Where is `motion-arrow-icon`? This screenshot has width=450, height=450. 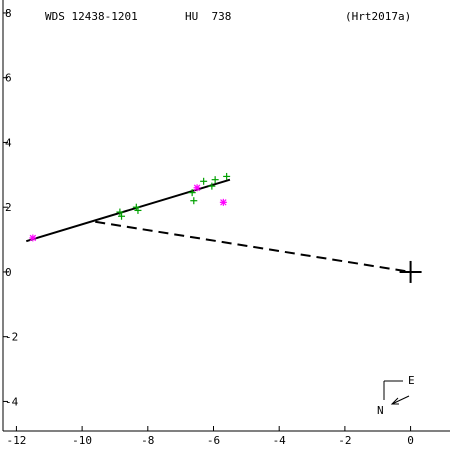
motion-arrow-icon is located at coordinates (400, 400).